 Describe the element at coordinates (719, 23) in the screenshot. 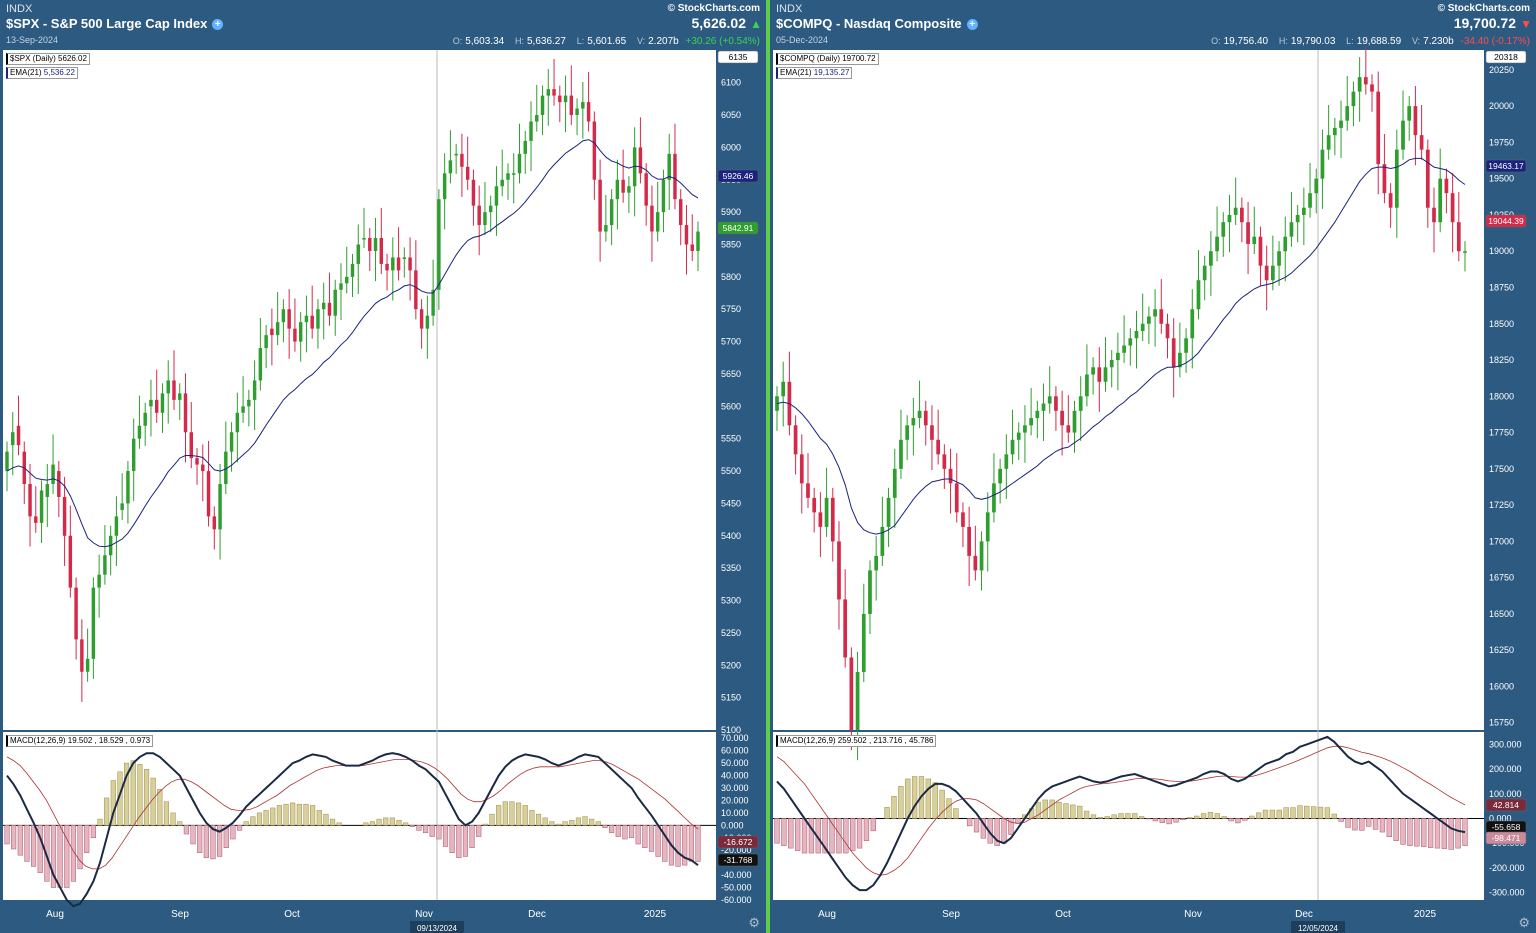

I see `last-price: 5,626.02` at that location.